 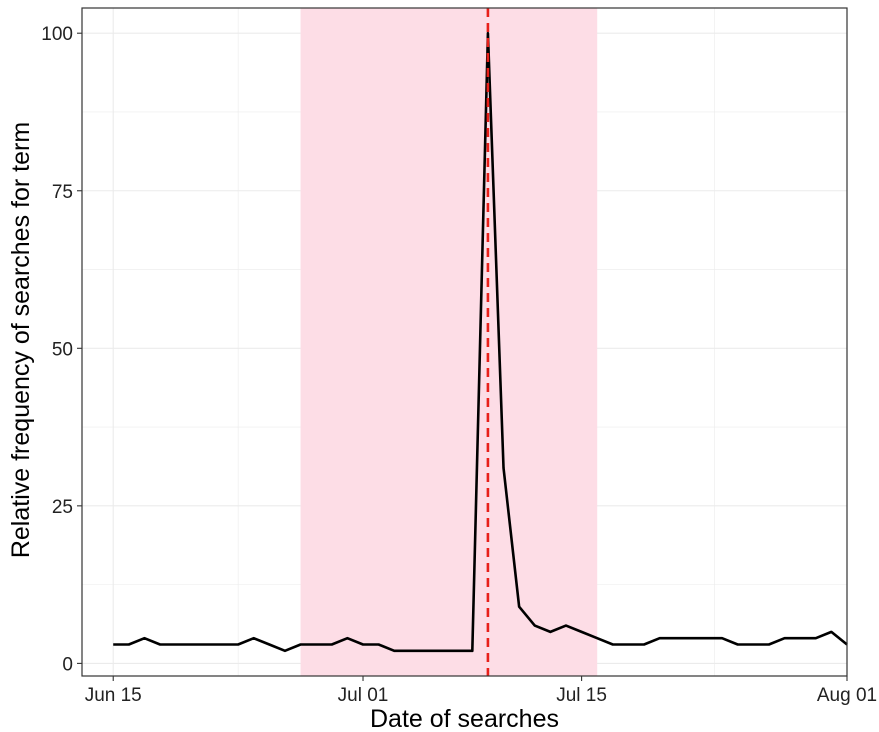 I want to click on y-axis-title: Relative frequency of searches for term, so click(x=21, y=340).